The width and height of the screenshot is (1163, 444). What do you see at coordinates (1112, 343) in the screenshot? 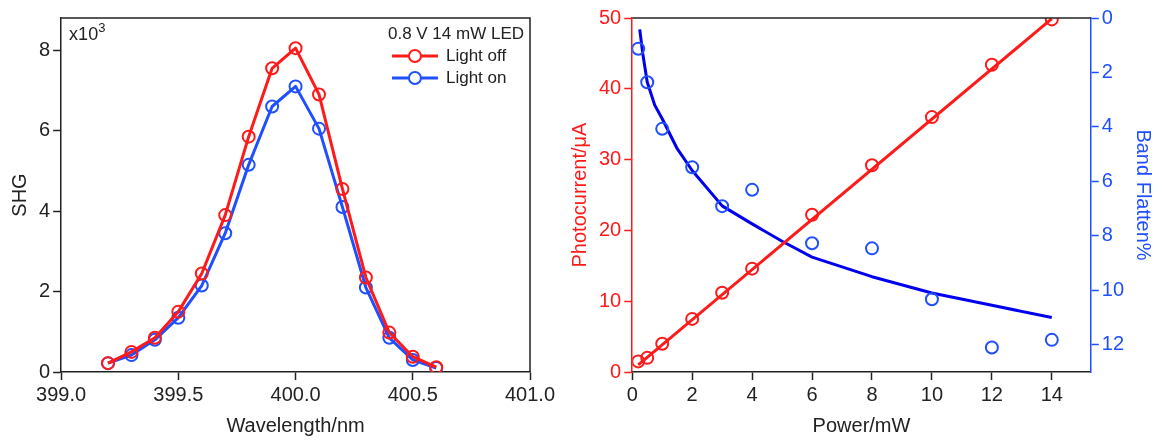
I see `y2-tick-label: 12` at bounding box center [1112, 343].